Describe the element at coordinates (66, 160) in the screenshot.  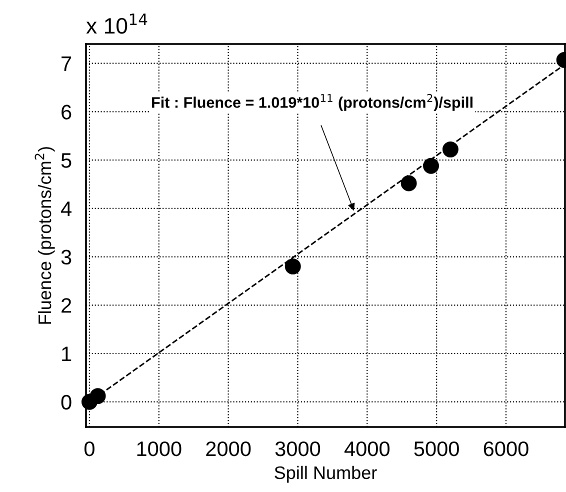
I see `y-tick-label: 5` at that location.